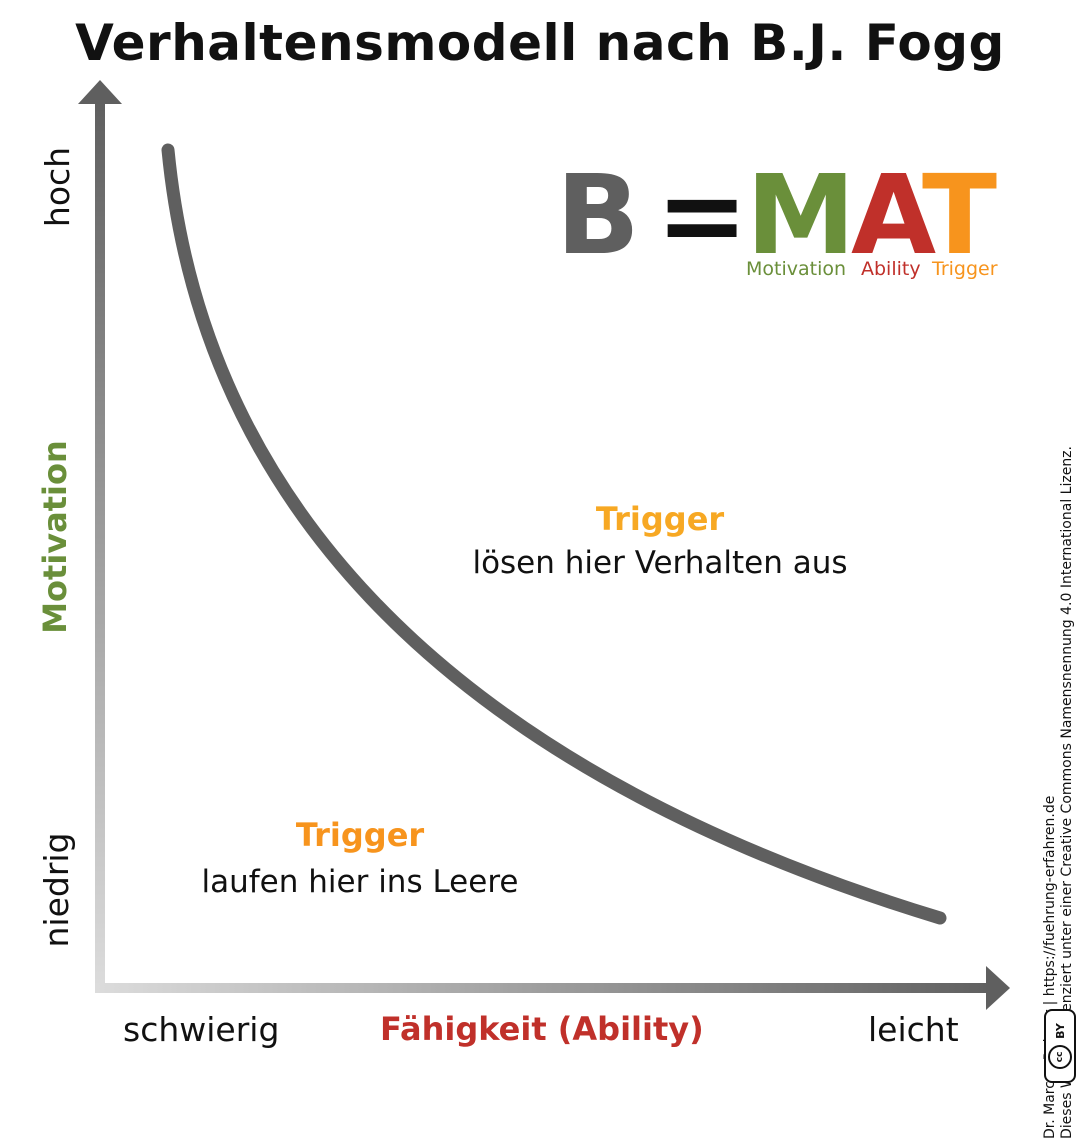 The width and height of the screenshot is (1080, 1139). What do you see at coordinates (540, 43) in the screenshot?
I see `page-title: Verhaltensmodell nach B.J. Fogg` at bounding box center [540, 43].